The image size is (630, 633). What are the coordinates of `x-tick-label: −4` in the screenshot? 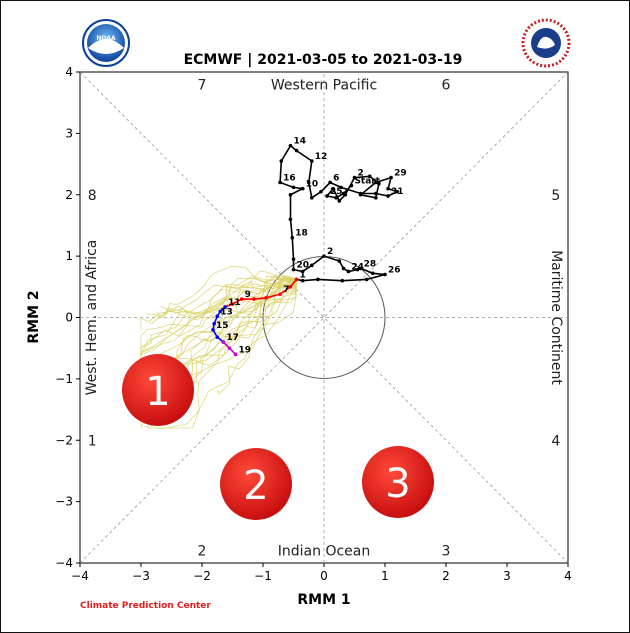 It's located at (80, 576).